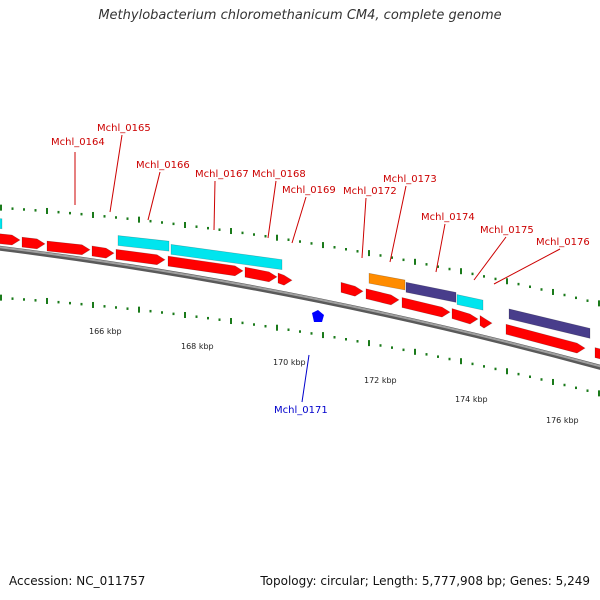 This screenshot has height=600, width=600. I want to click on gene-label: Mchl_0167, so click(222, 174).